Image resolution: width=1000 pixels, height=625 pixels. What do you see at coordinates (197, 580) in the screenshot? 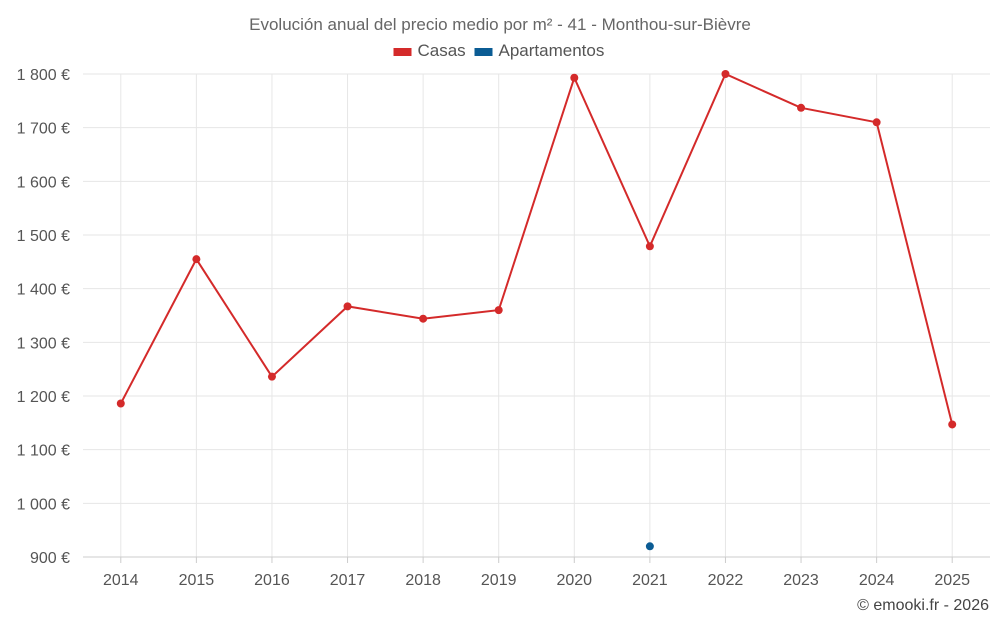
I see `x-tick-label: 2015` at bounding box center [197, 580].